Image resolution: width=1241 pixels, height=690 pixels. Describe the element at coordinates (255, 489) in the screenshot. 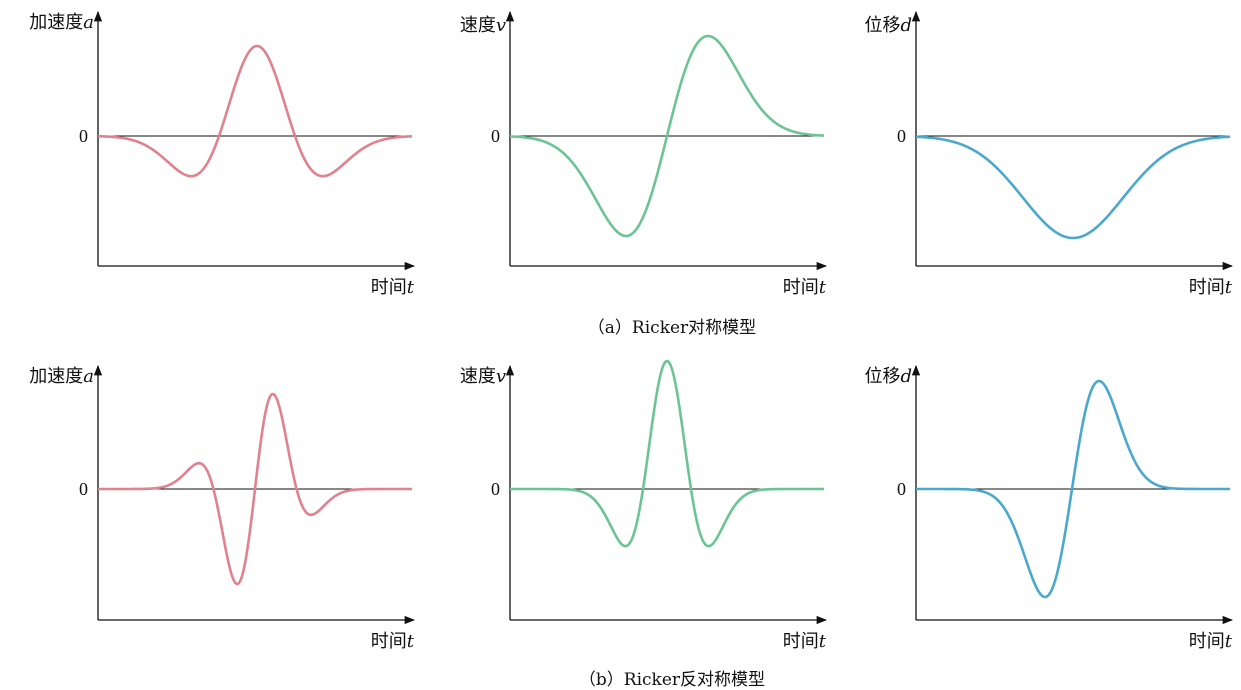

I see `series-line-b-acc` at that location.